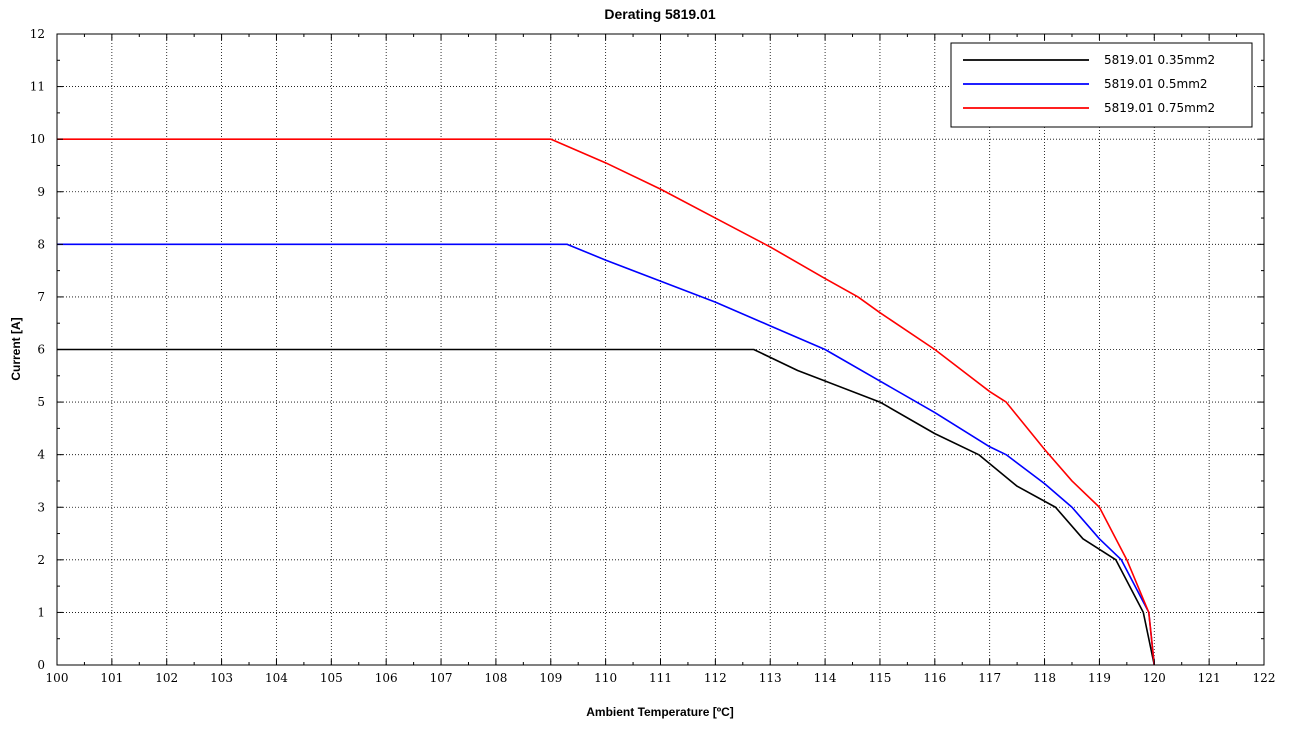 The width and height of the screenshot is (1291, 729). What do you see at coordinates (41, 350) in the screenshot?
I see `y-tick-label: 6` at bounding box center [41, 350].